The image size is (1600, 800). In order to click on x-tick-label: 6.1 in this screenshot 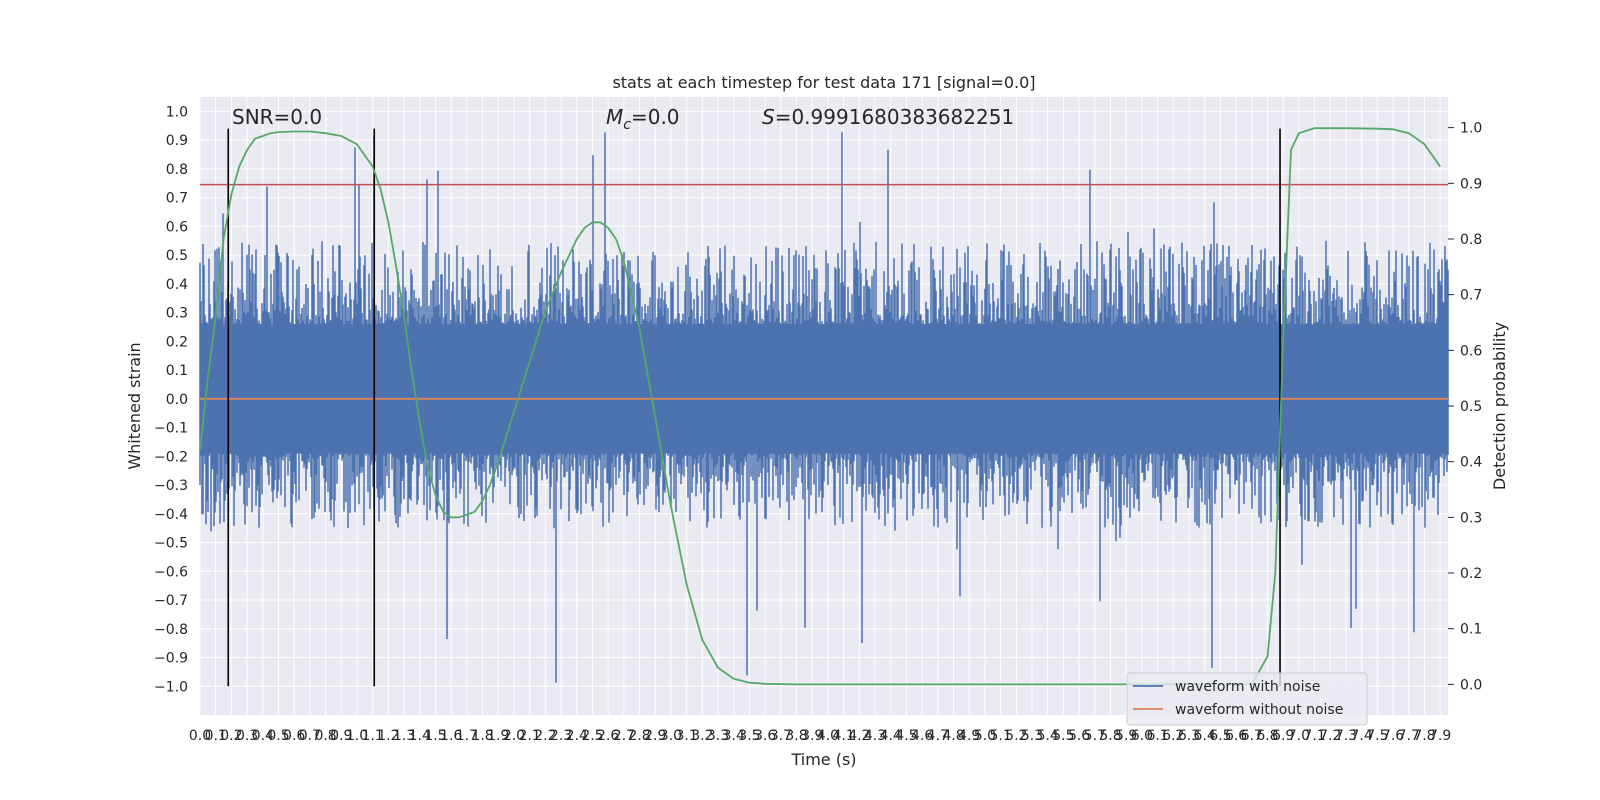, I will do `click(1157, 736)`.